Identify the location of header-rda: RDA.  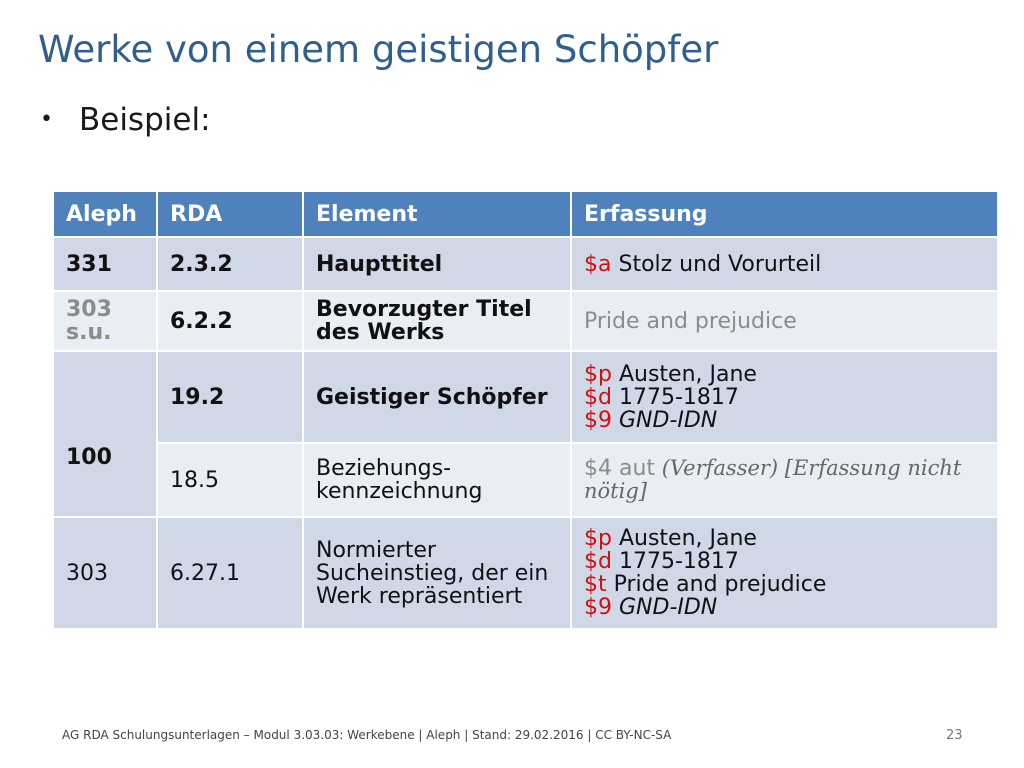
(230, 214).